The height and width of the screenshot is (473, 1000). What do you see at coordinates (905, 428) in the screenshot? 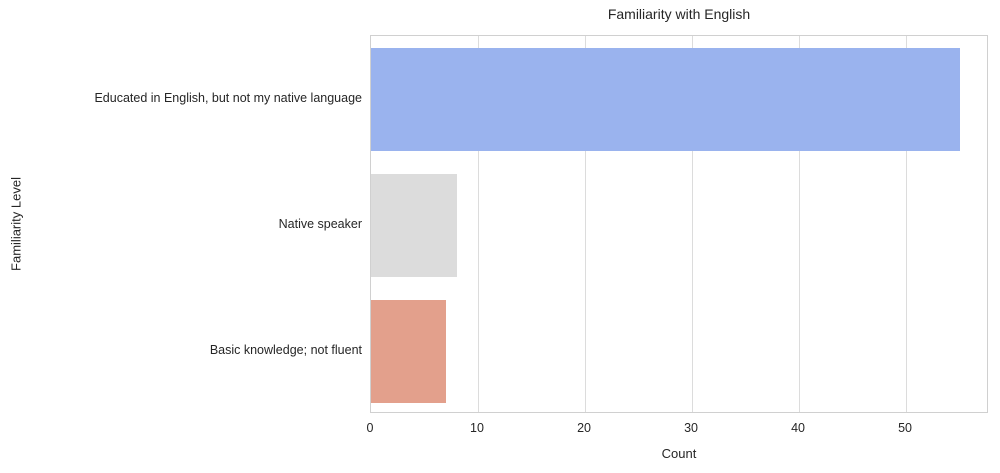
I see `x-tick-label-50: 50` at bounding box center [905, 428].